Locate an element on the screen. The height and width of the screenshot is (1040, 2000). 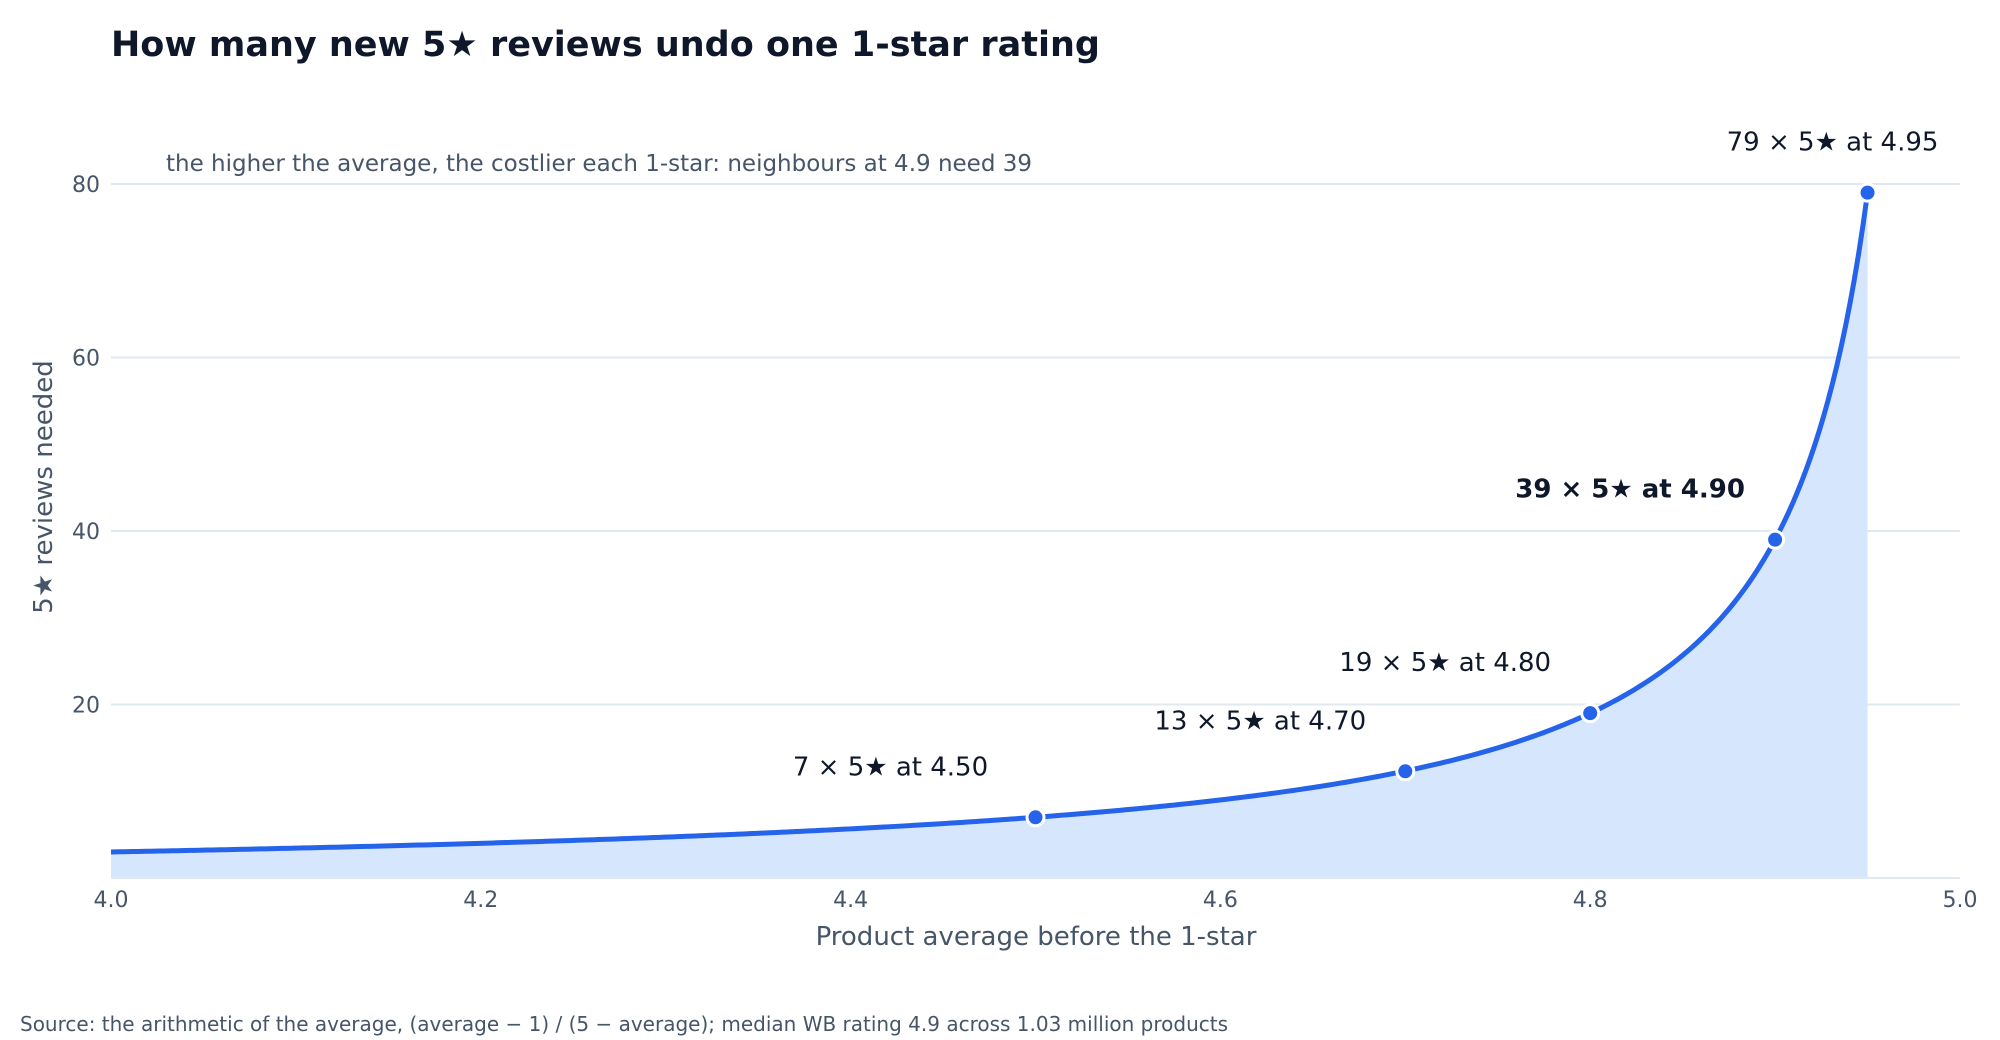
x-tick-label: 5.0 is located at coordinates (1960, 900).